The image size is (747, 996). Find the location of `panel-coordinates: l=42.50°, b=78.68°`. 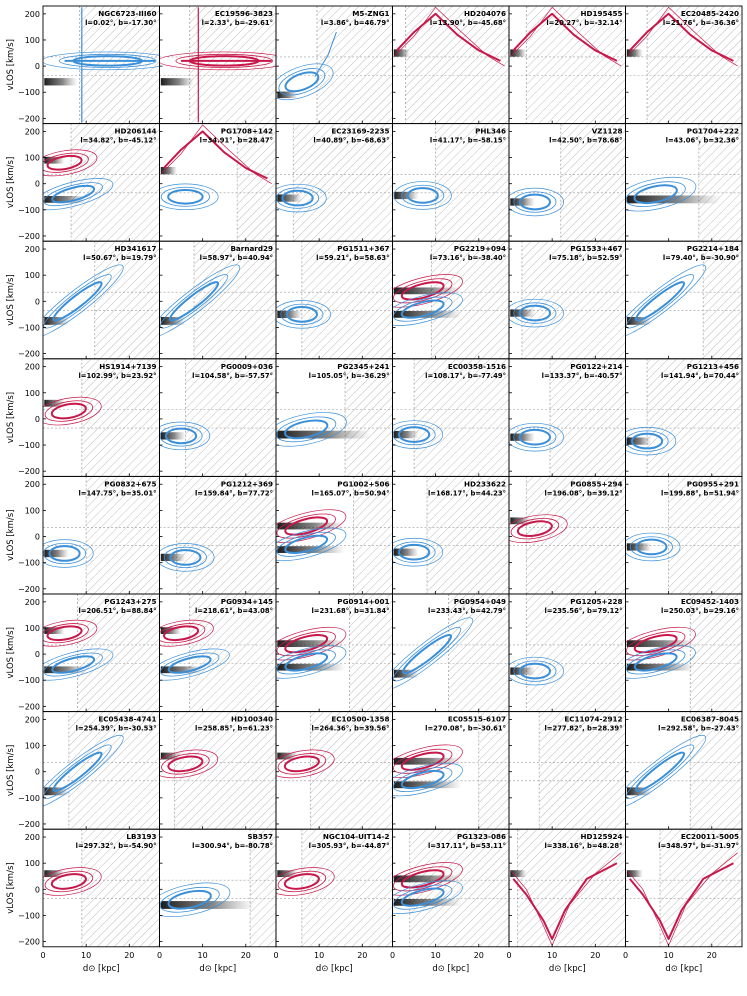

panel-coordinates: l=42.50°, b=78.68° is located at coordinates (585, 141).